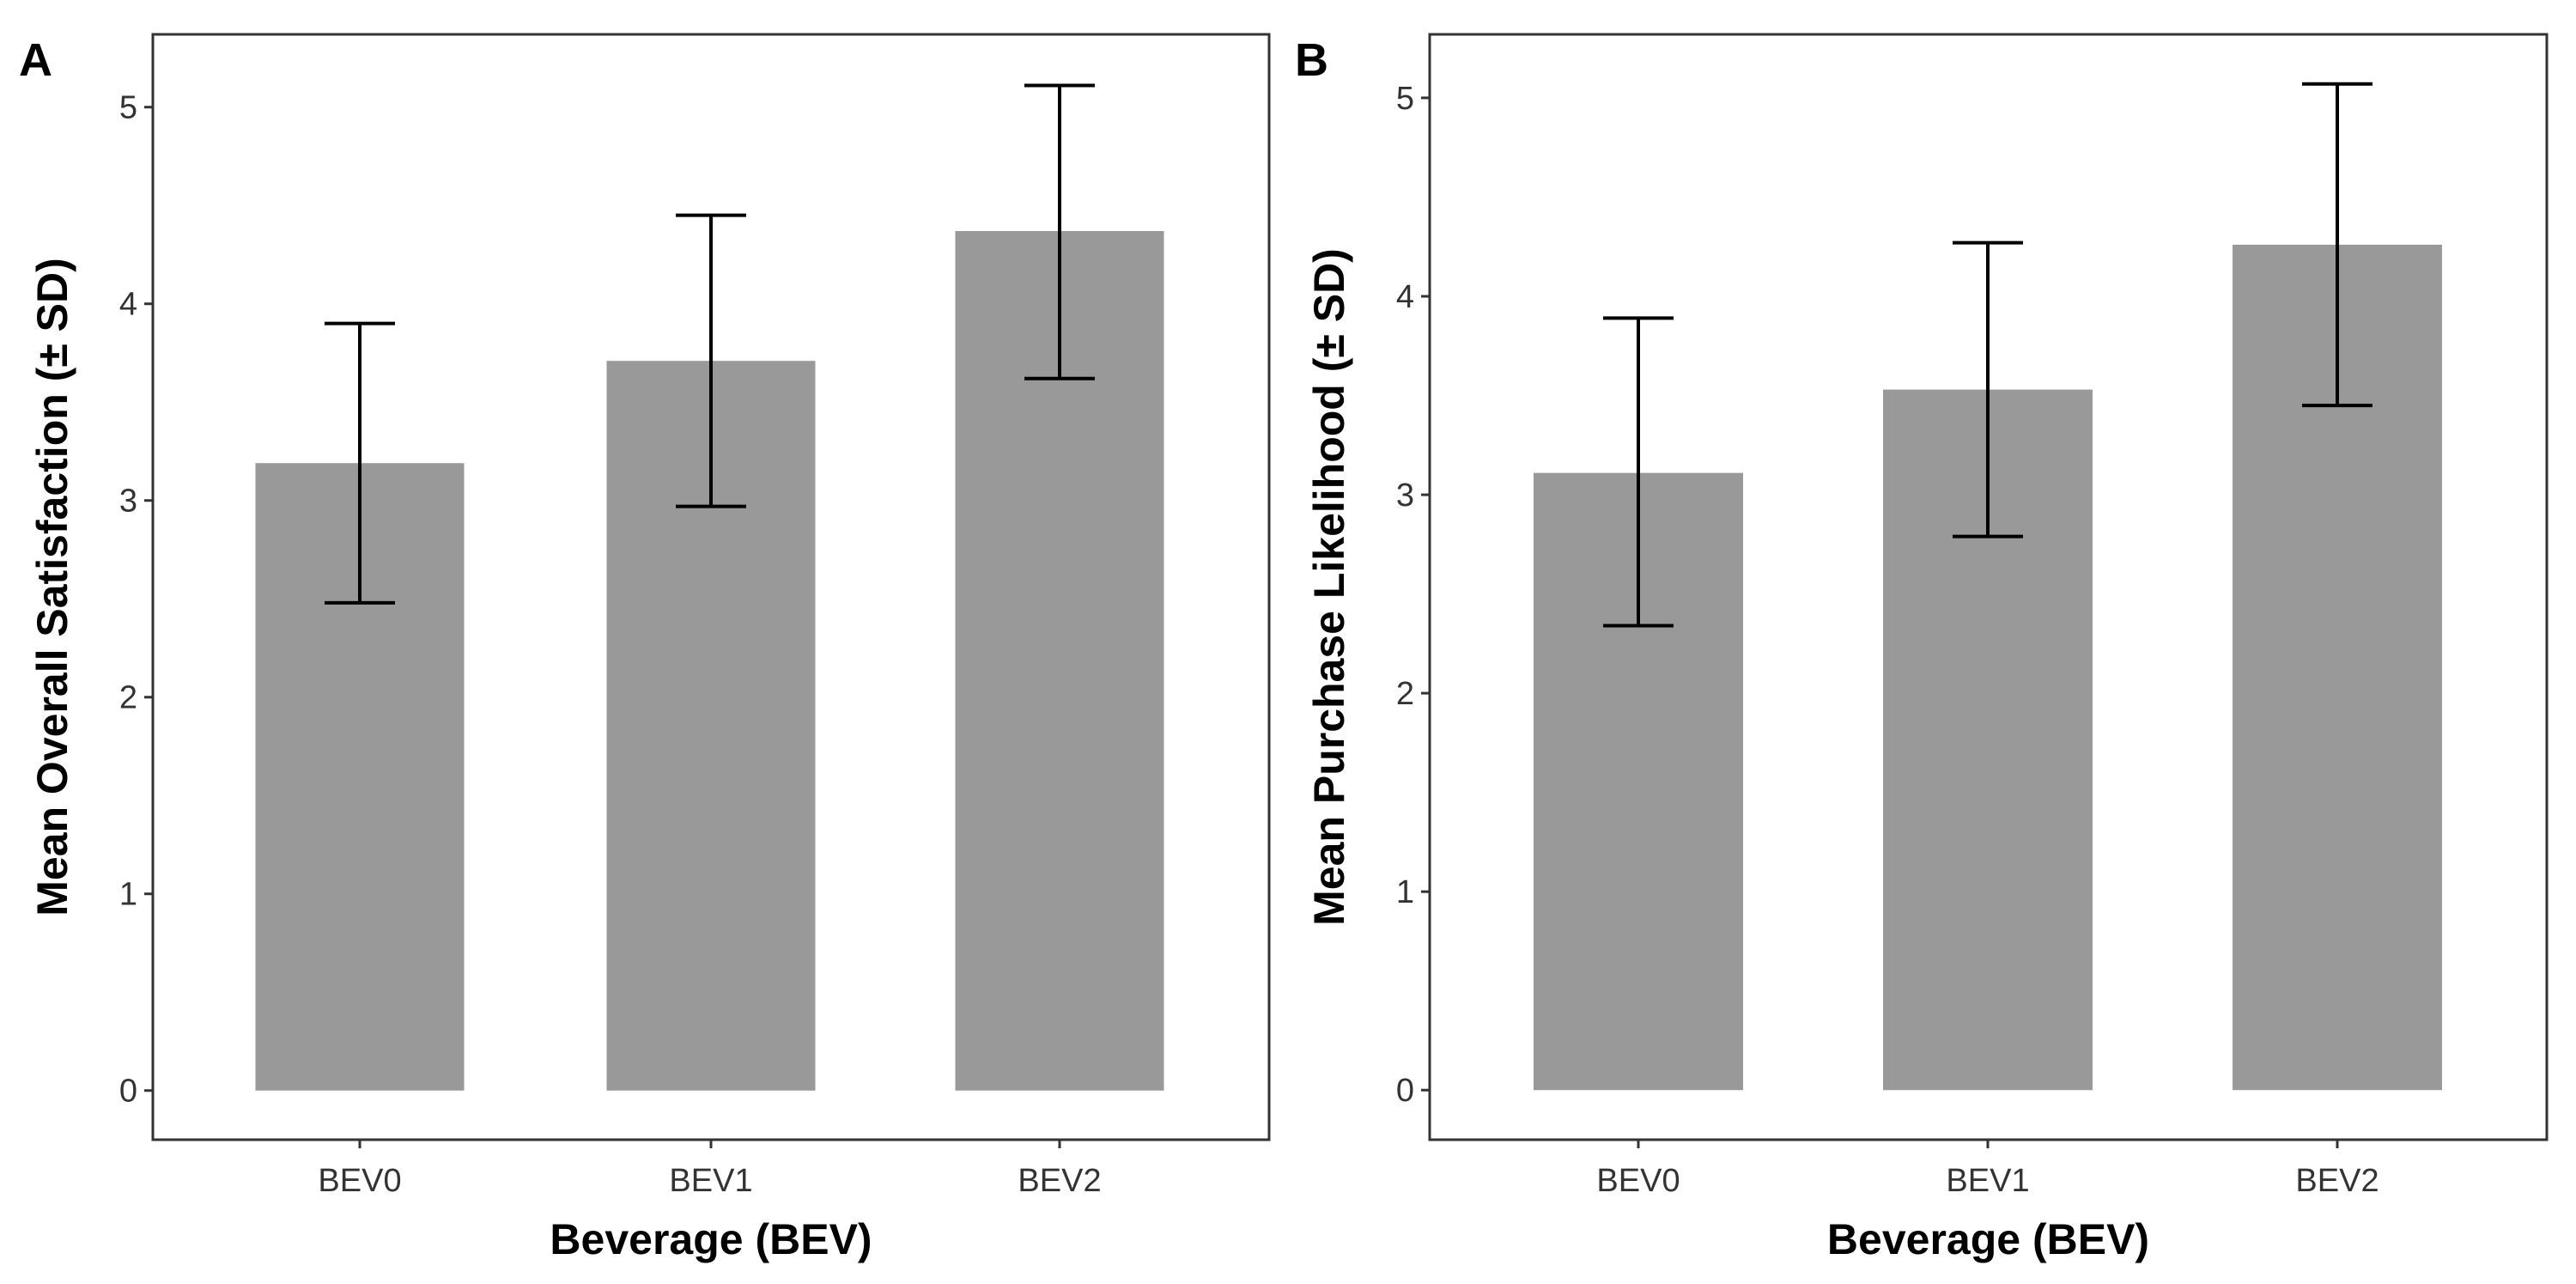  What do you see at coordinates (52, 587) in the screenshot?
I see `y-axis-title: Mean Overall Satisfaction (± SD)` at bounding box center [52, 587].